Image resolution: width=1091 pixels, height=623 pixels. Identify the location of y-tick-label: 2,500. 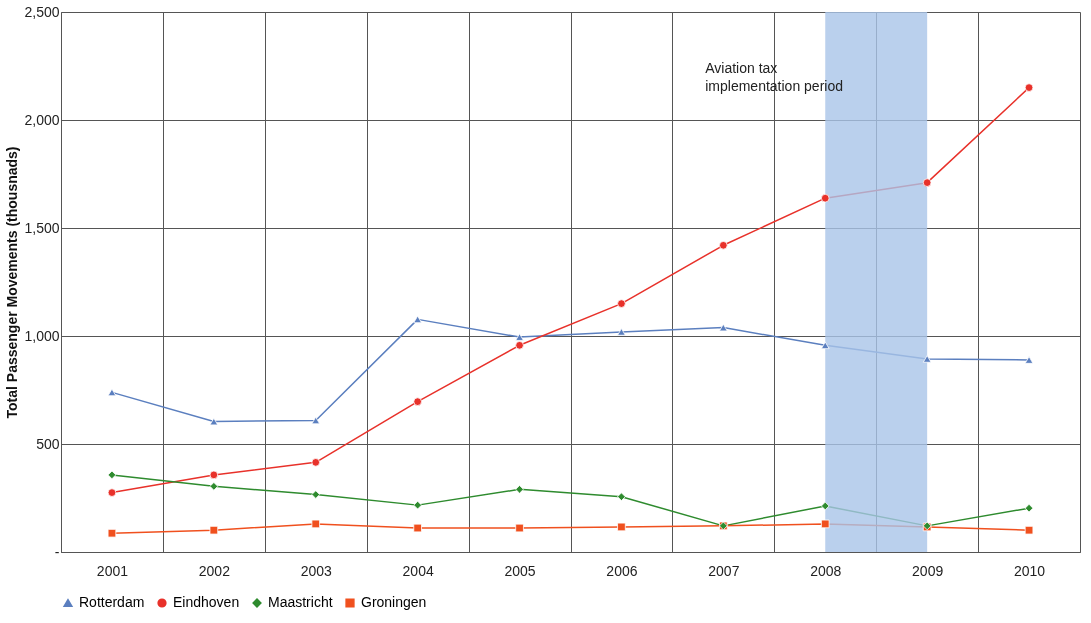
(42, 11).